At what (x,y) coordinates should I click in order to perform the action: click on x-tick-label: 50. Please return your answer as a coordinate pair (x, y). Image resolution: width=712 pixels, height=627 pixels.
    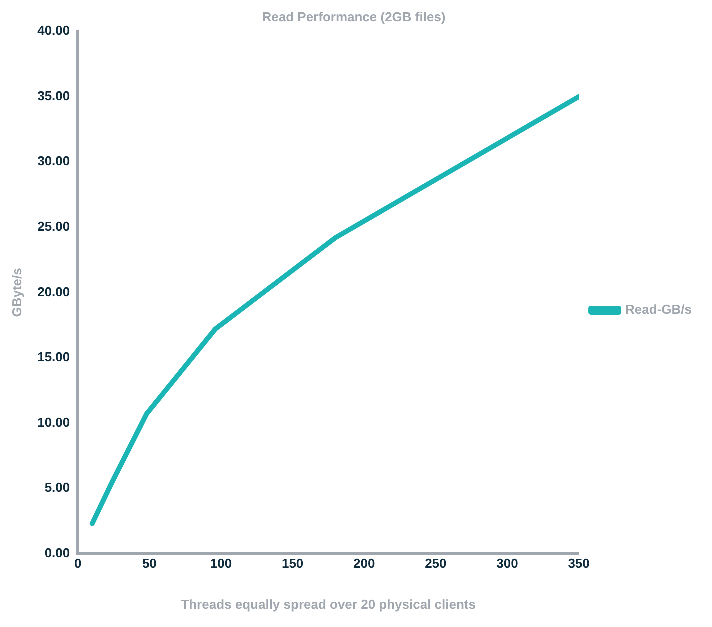
    Looking at the image, I should click on (149, 564).